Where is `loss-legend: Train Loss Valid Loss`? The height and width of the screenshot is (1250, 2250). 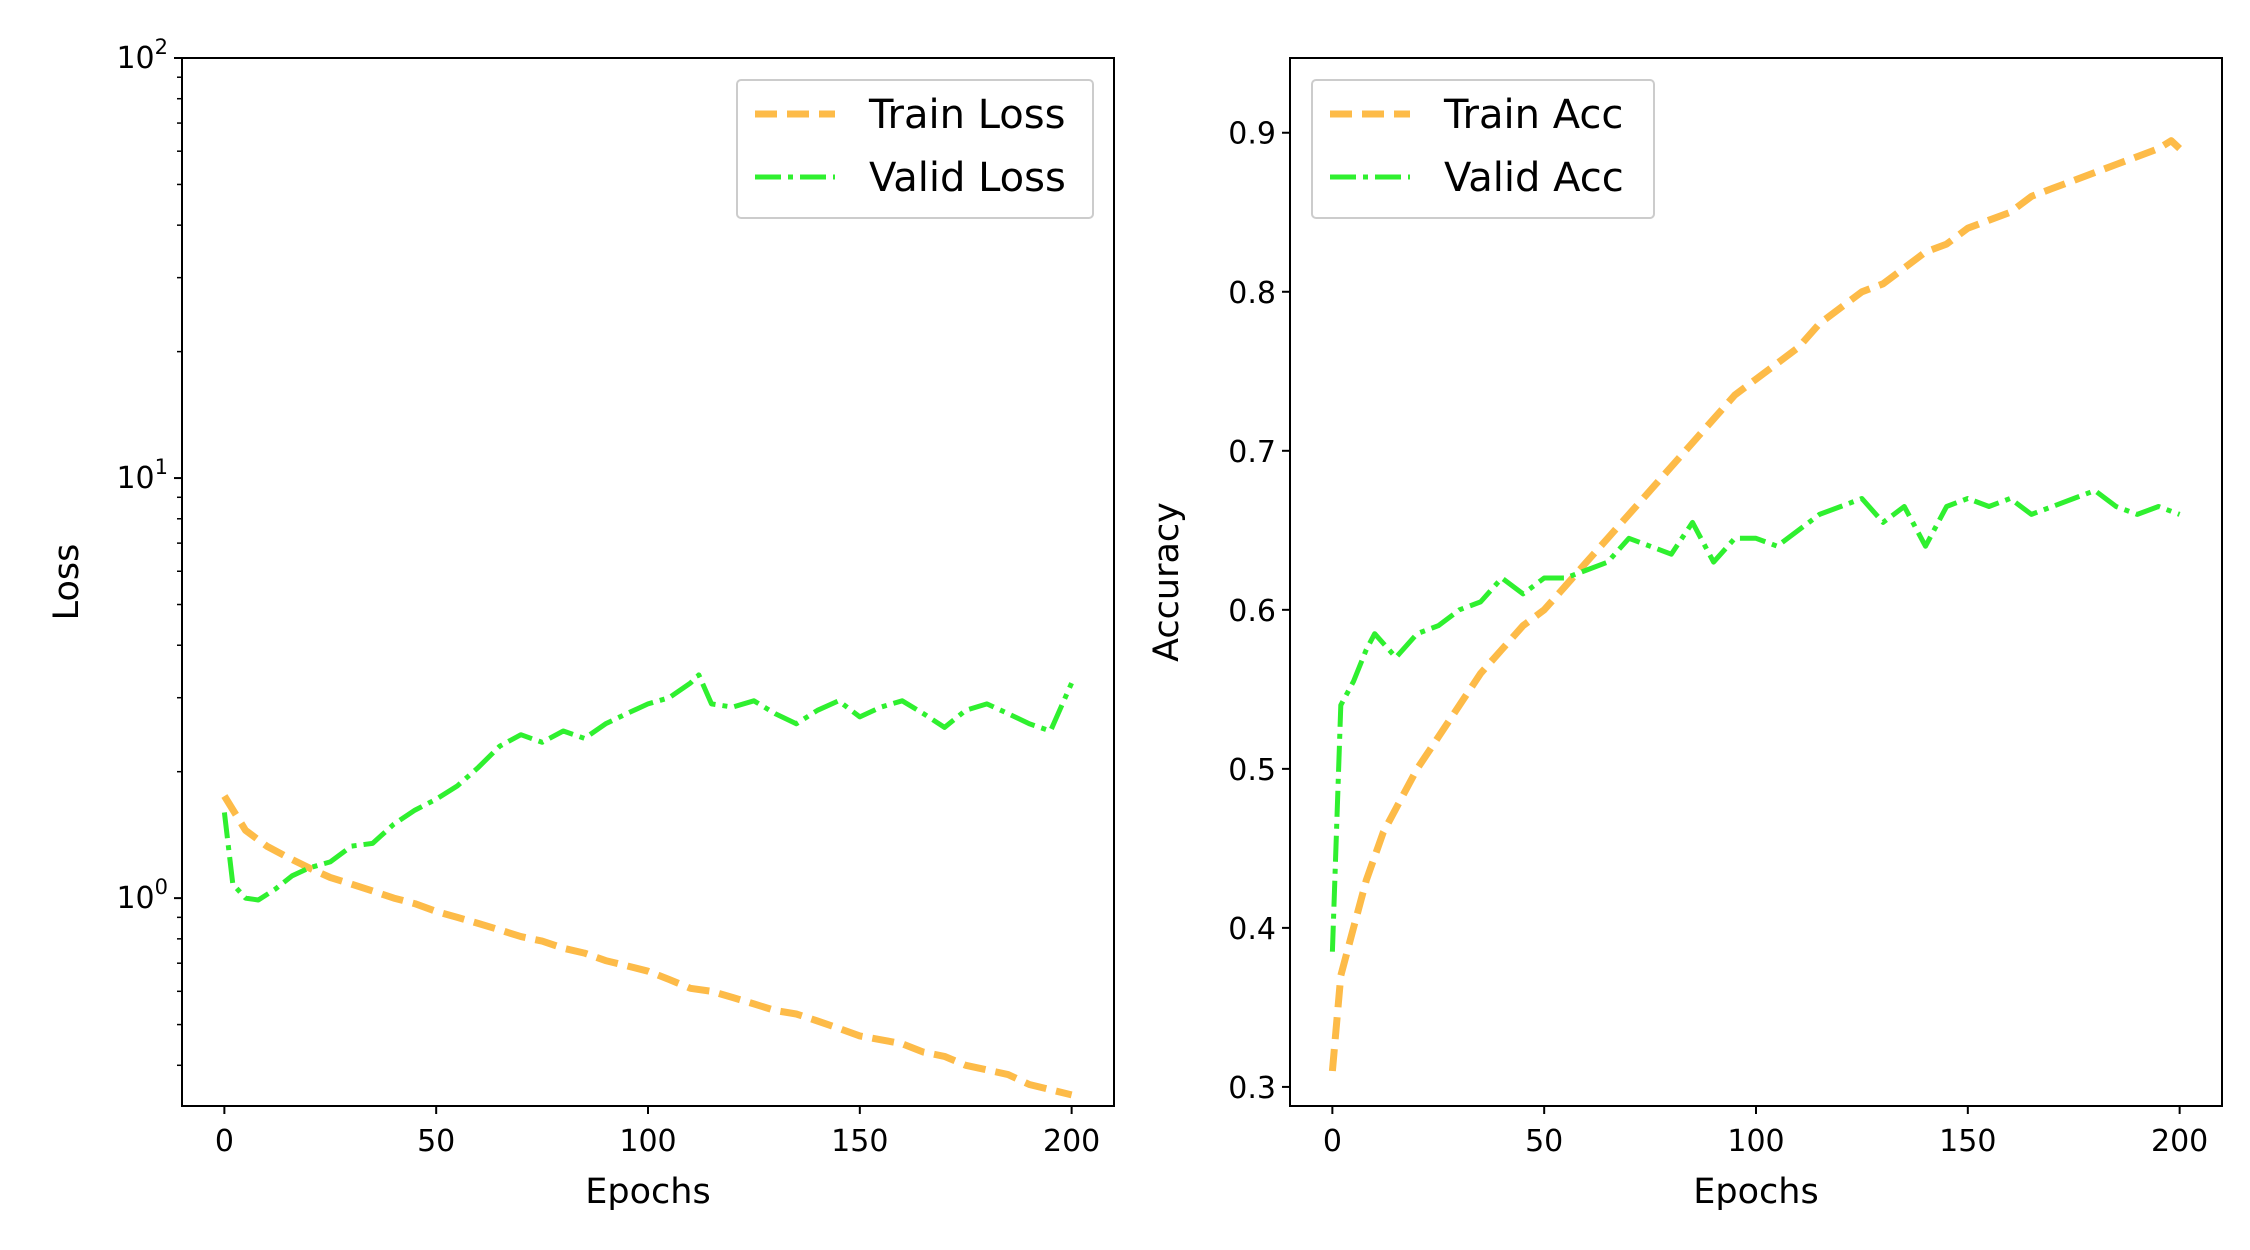
loss-legend: Train Loss Valid Loss is located at coordinates (915, 149).